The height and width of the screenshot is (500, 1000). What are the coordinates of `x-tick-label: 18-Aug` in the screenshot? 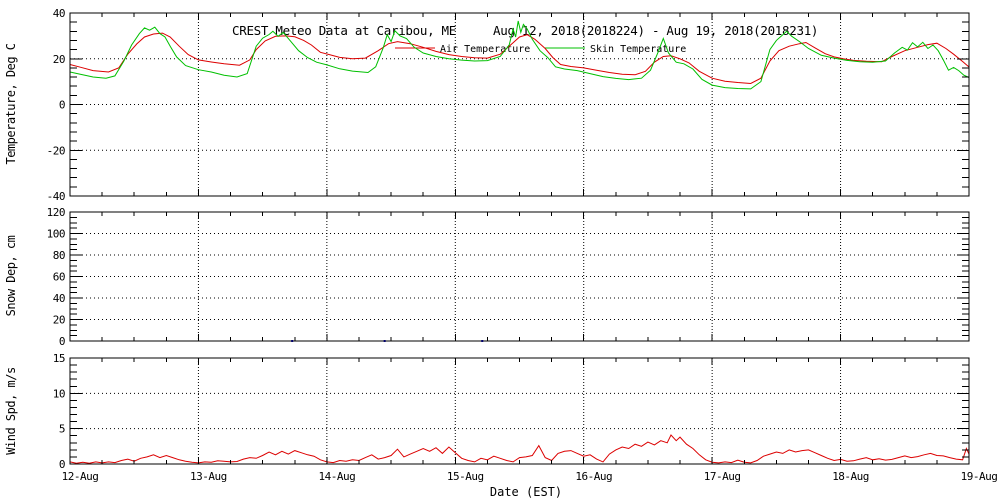 It's located at (850, 476).